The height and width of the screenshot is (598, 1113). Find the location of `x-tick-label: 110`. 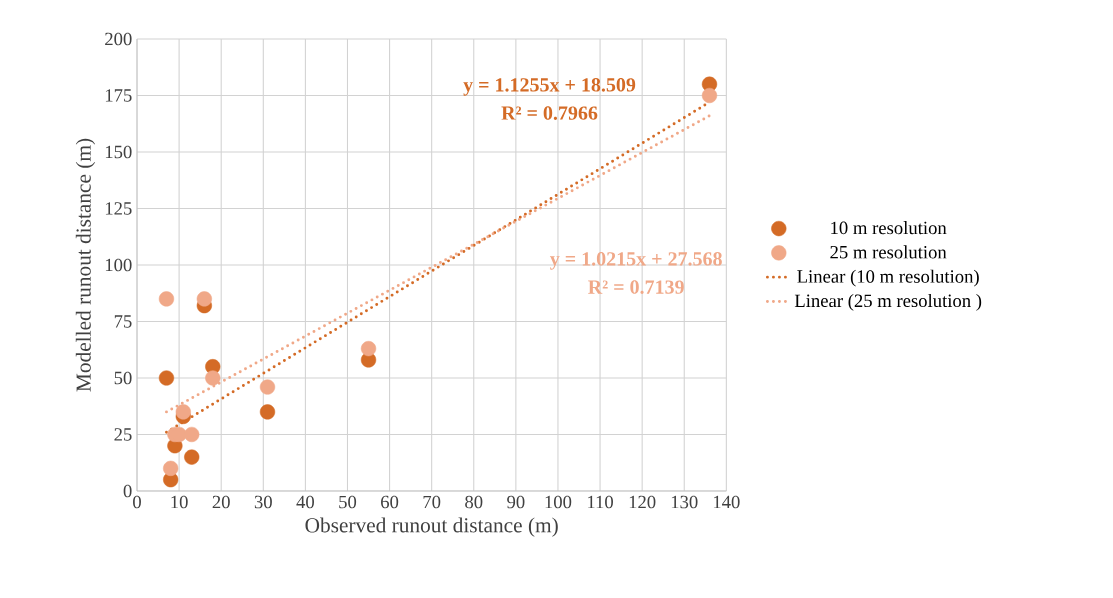

x-tick-label: 110 is located at coordinates (600, 502).